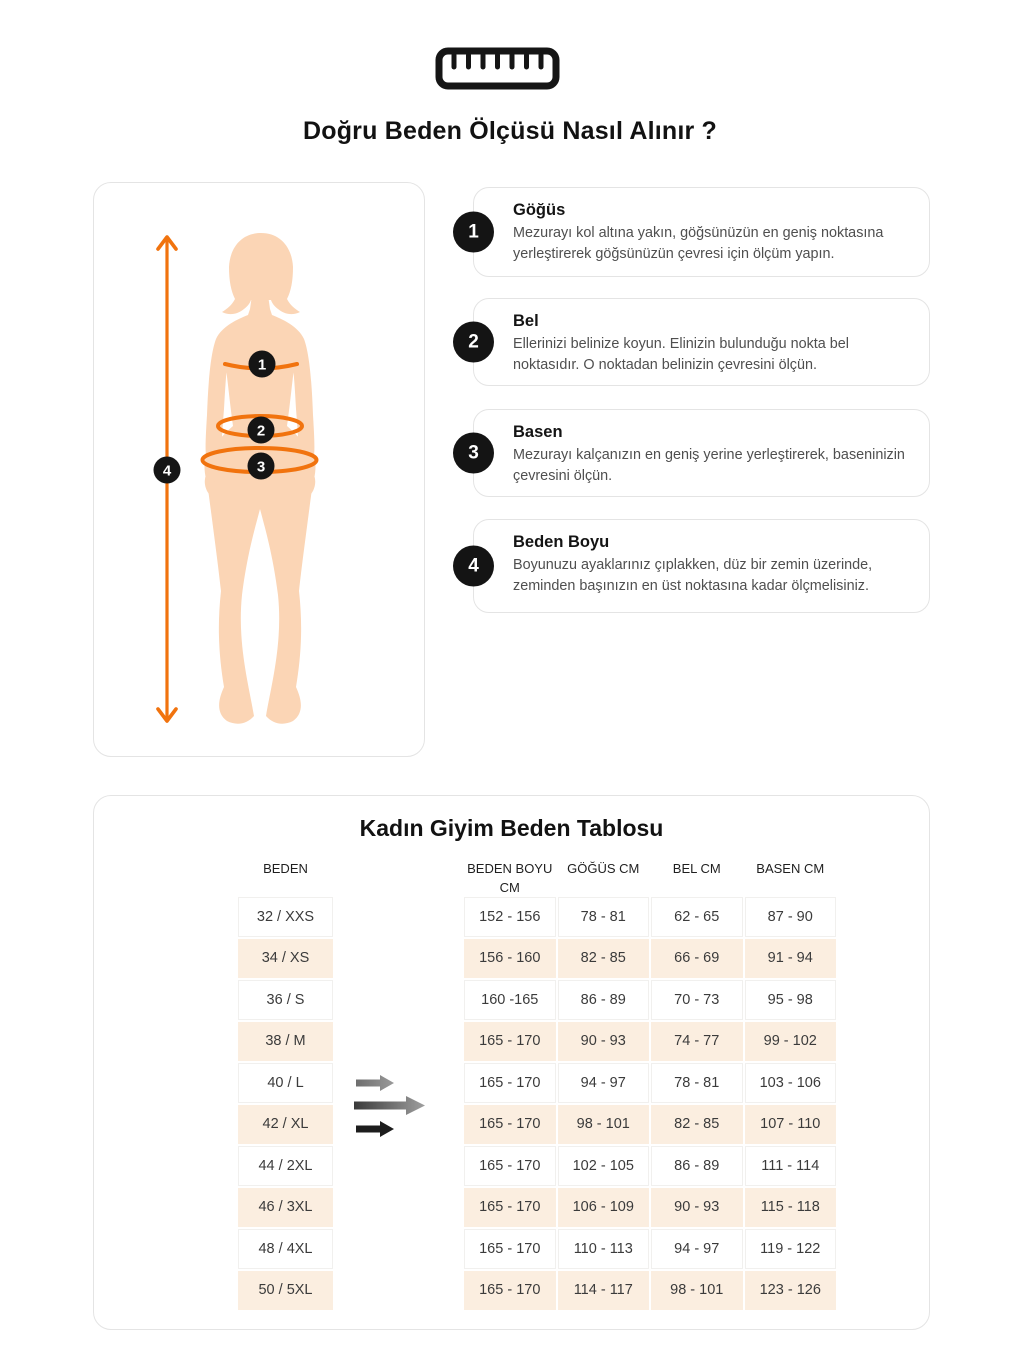 This screenshot has height=1360, width=1020. Describe the element at coordinates (650, 1083) in the screenshot. I see `table-row: 165 - 170 94 - 97 78 - 81 103 - 106` at that location.